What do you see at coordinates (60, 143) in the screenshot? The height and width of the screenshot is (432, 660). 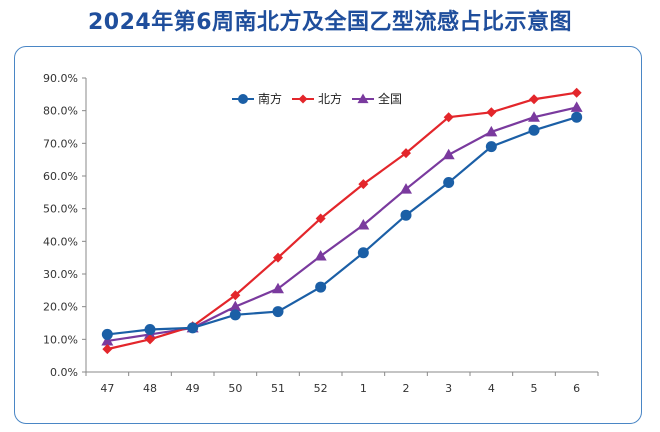 I see `y-tick-label: 70.0%` at bounding box center [60, 143].